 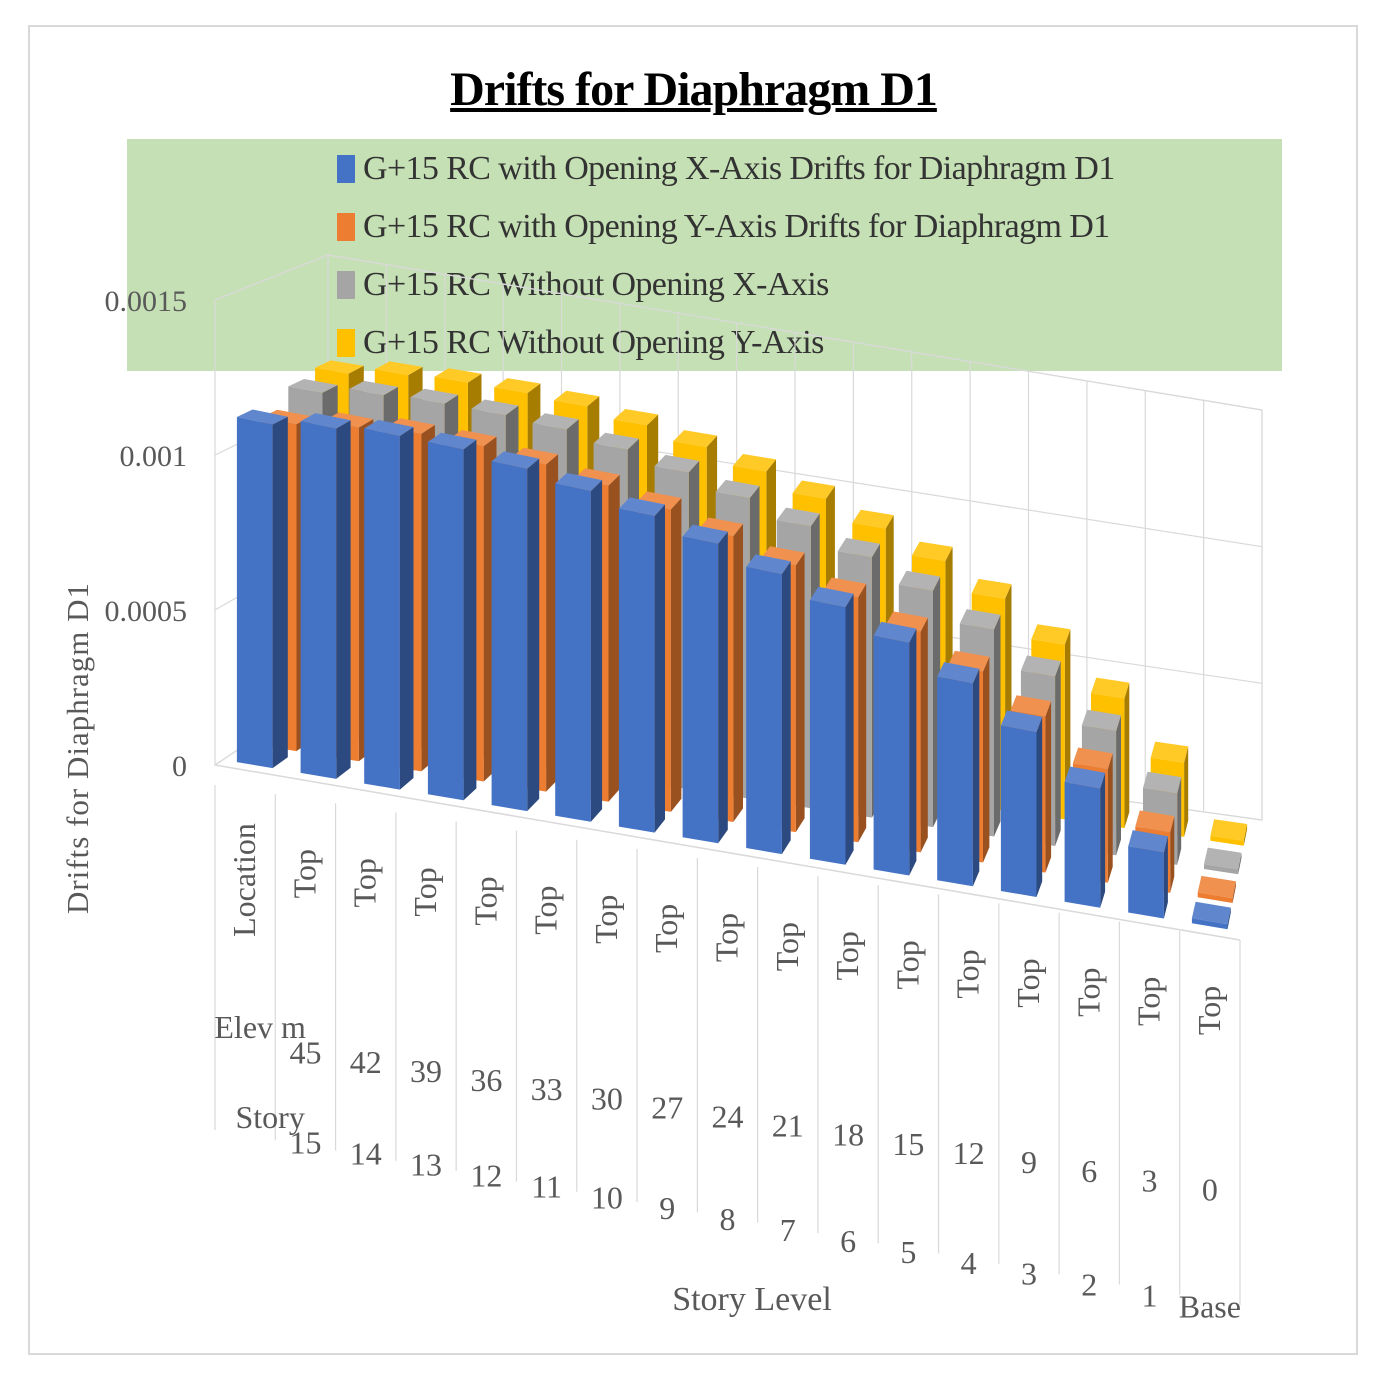 What do you see at coordinates (486, 1175) in the screenshot?
I see `cat-story-label: 12` at bounding box center [486, 1175].